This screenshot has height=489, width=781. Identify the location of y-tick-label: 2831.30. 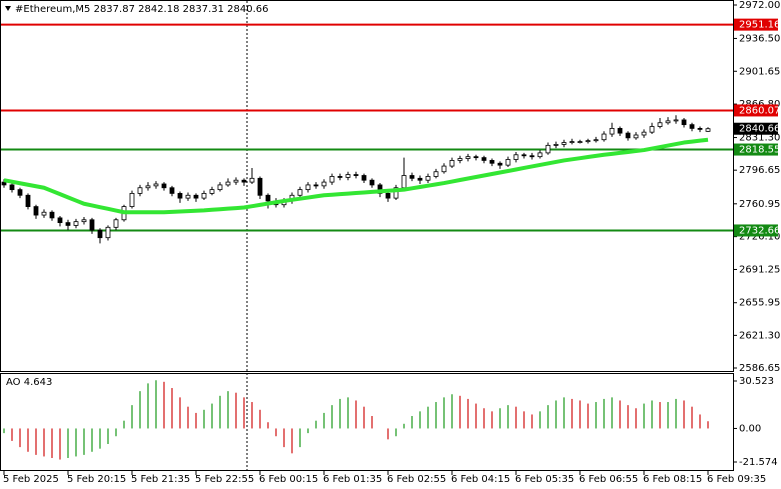
(759, 138).